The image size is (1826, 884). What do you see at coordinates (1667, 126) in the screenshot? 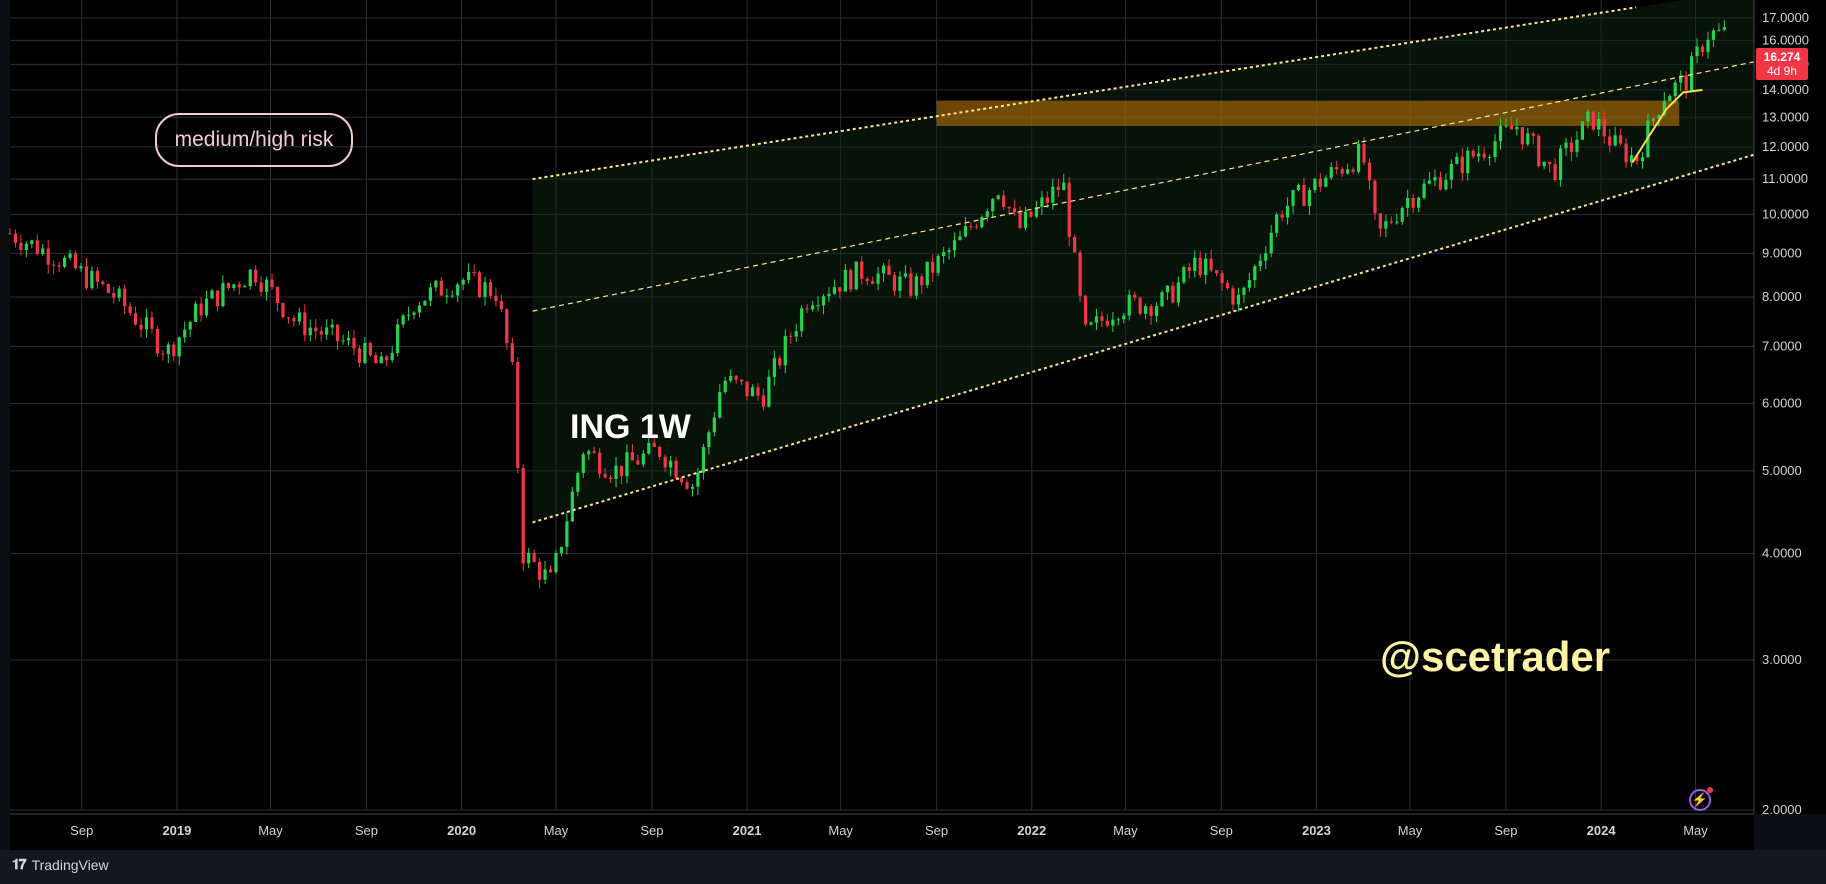
I see `projection-curve` at bounding box center [1667, 126].